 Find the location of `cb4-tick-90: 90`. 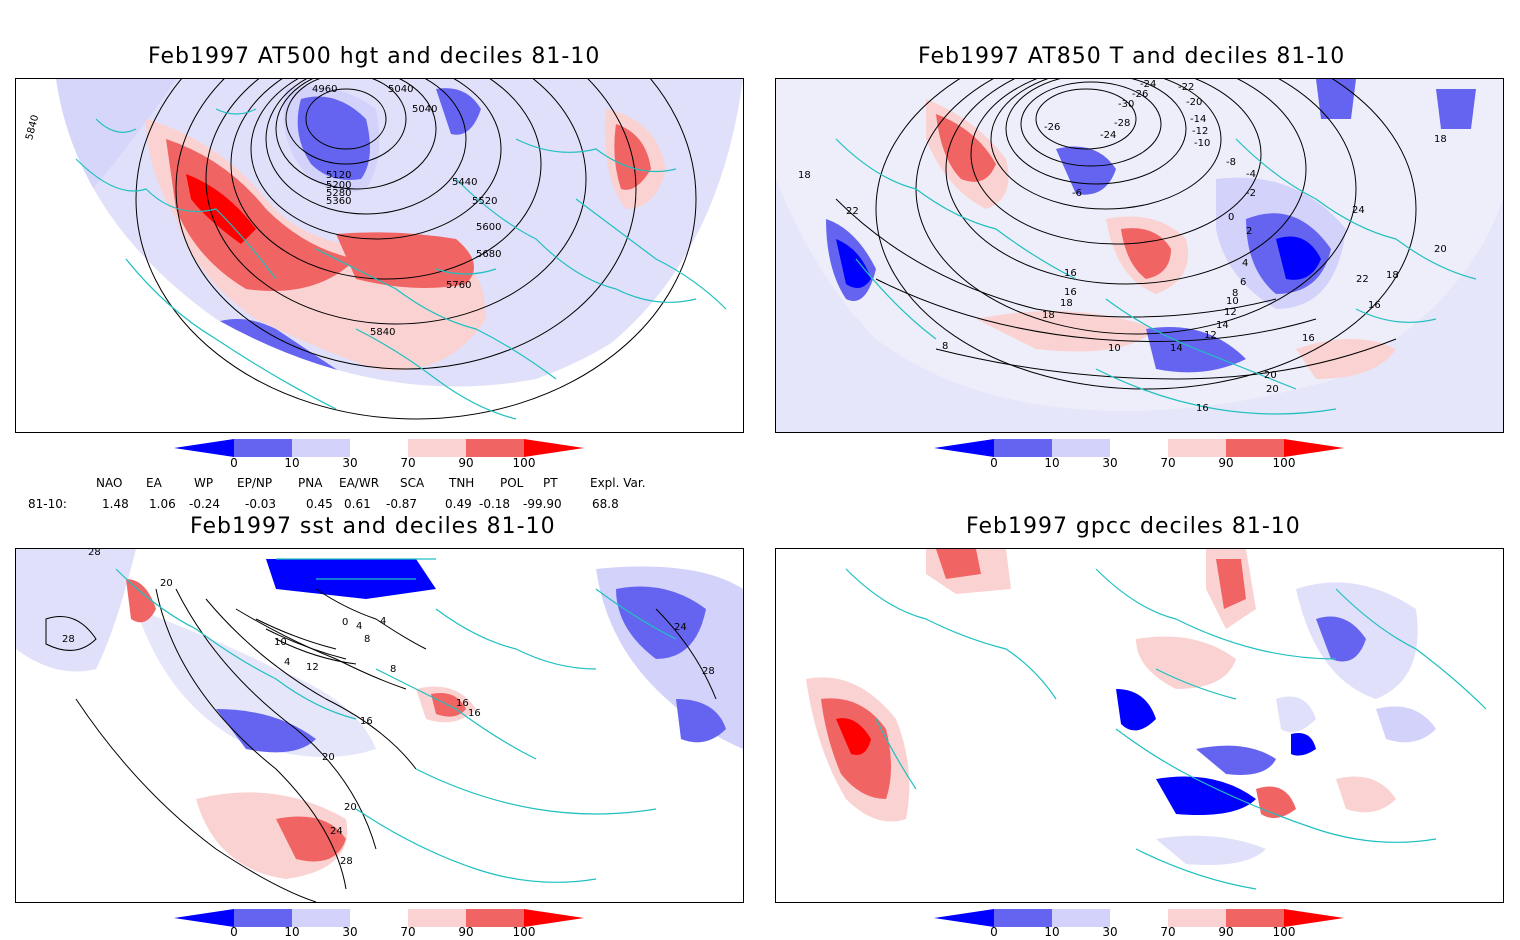

cb4-tick-90: 90 is located at coordinates (1226, 932).